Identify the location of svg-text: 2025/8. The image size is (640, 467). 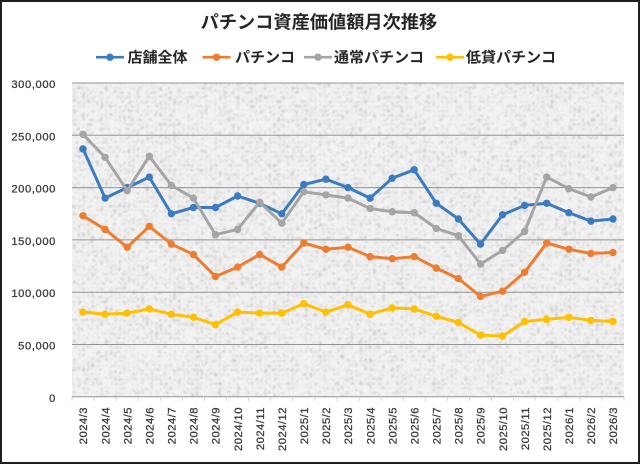
(460, 425).